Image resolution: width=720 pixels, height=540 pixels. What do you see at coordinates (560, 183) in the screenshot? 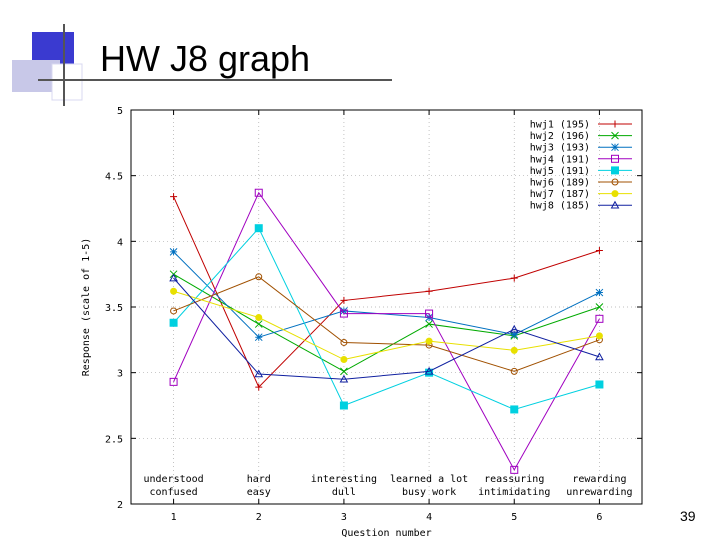
I see `legend-label-hwj6: hwj6 (189)` at bounding box center [560, 183].